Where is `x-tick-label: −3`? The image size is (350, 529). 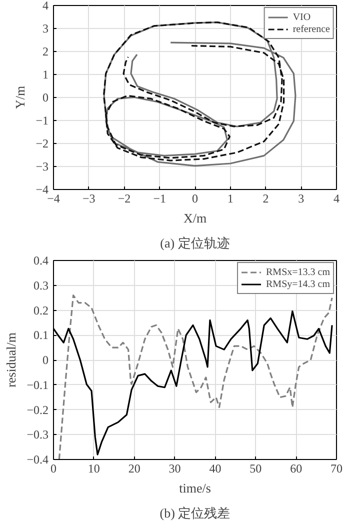
x-tick-label: −3 is located at coordinates (89, 199).